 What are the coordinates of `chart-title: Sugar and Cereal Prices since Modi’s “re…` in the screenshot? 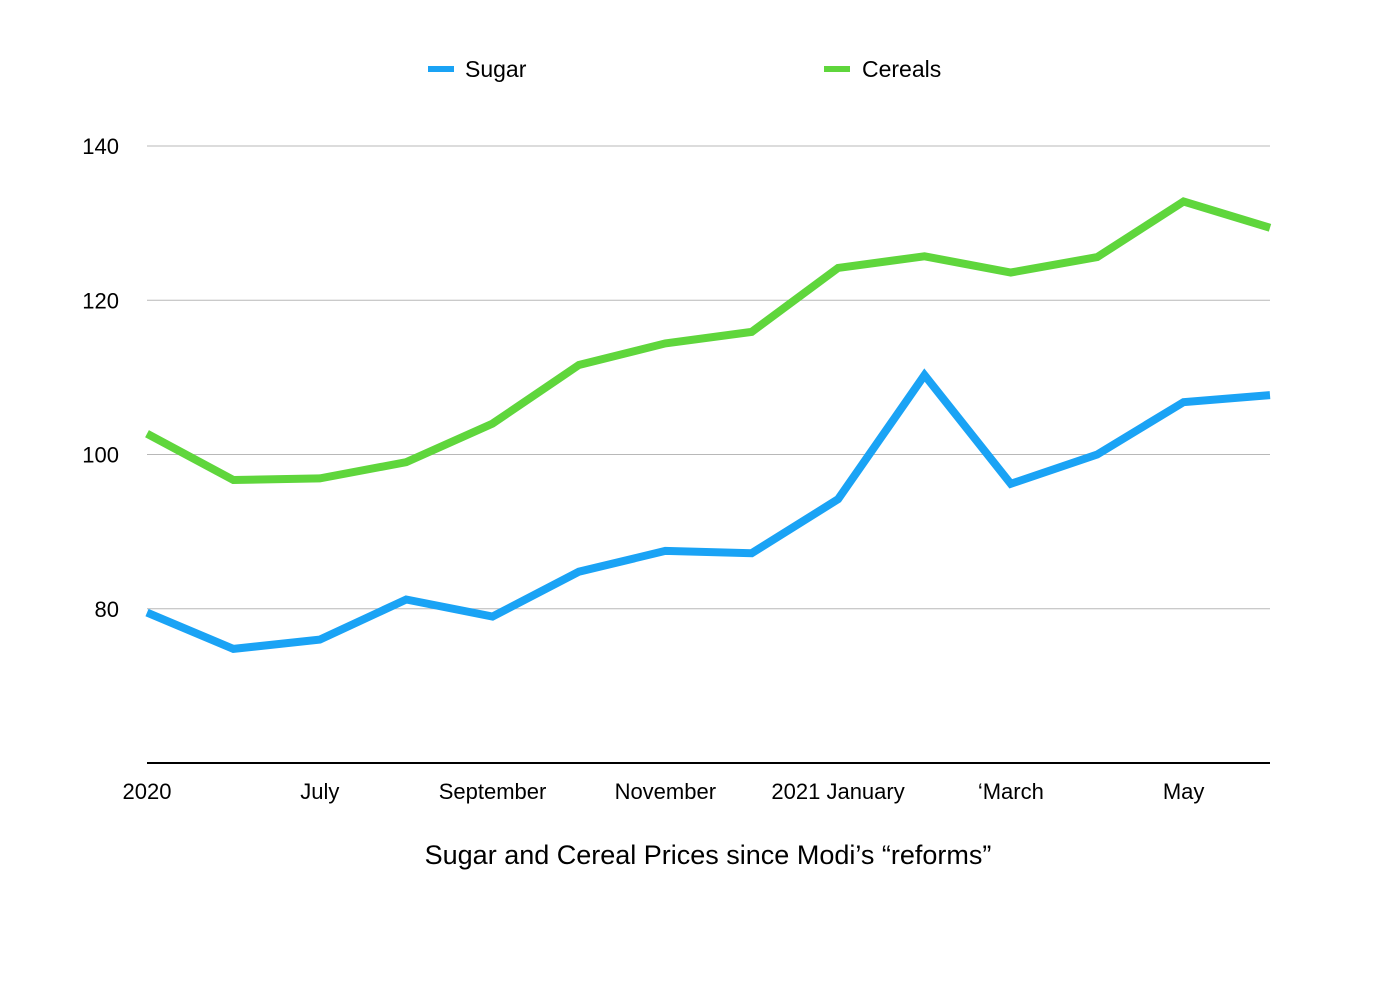 It's located at (708, 855).